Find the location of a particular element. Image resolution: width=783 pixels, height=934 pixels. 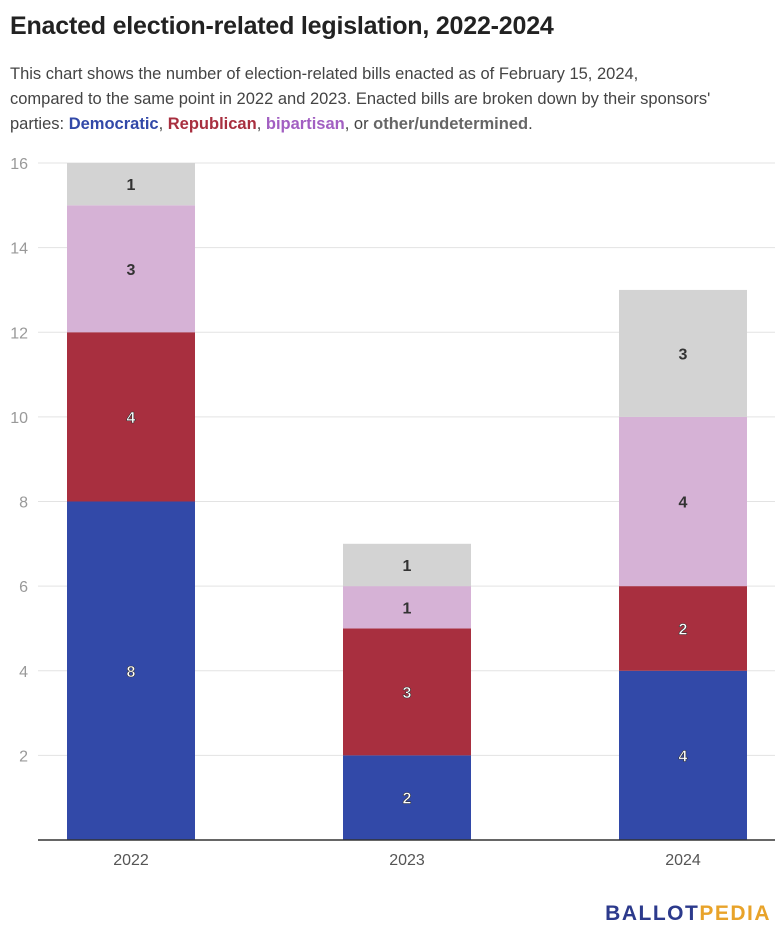

legend-other: other/undetermined is located at coordinates (451, 124).